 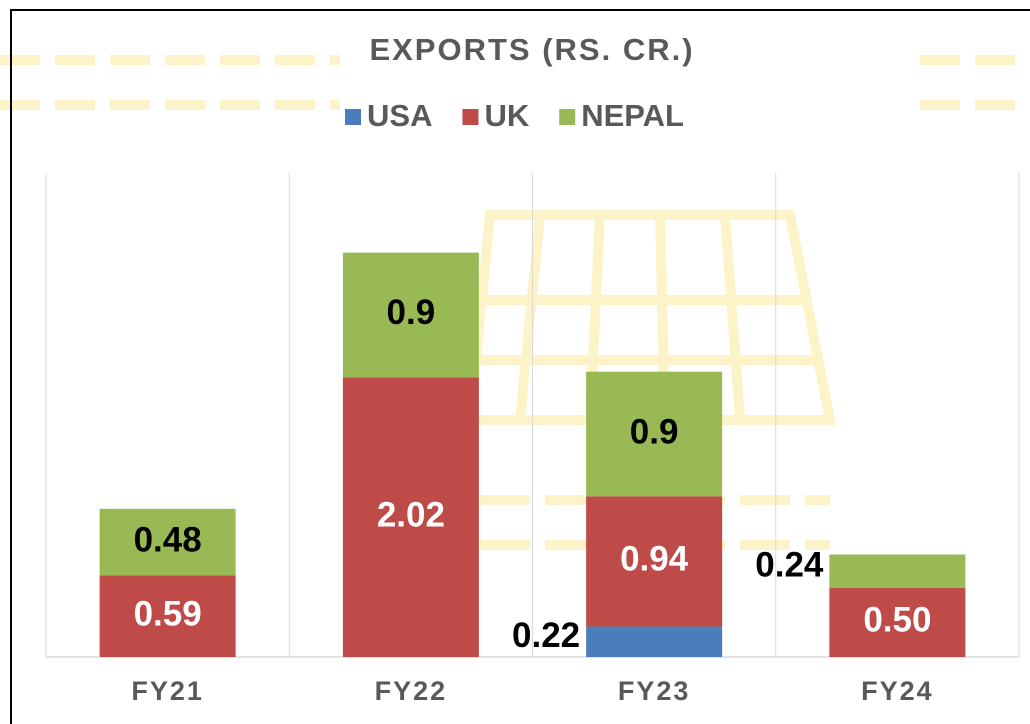 I want to click on data-label: 0.48, so click(x=168, y=539).